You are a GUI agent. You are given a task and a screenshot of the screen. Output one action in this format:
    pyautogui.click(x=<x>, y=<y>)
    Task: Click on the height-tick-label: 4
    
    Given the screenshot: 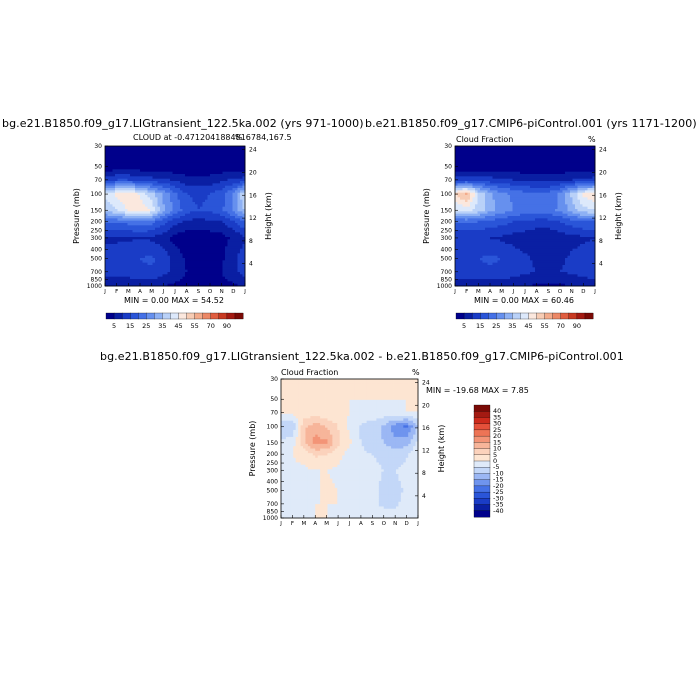 What is the action you would take?
    pyautogui.click(x=251, y=264)
    